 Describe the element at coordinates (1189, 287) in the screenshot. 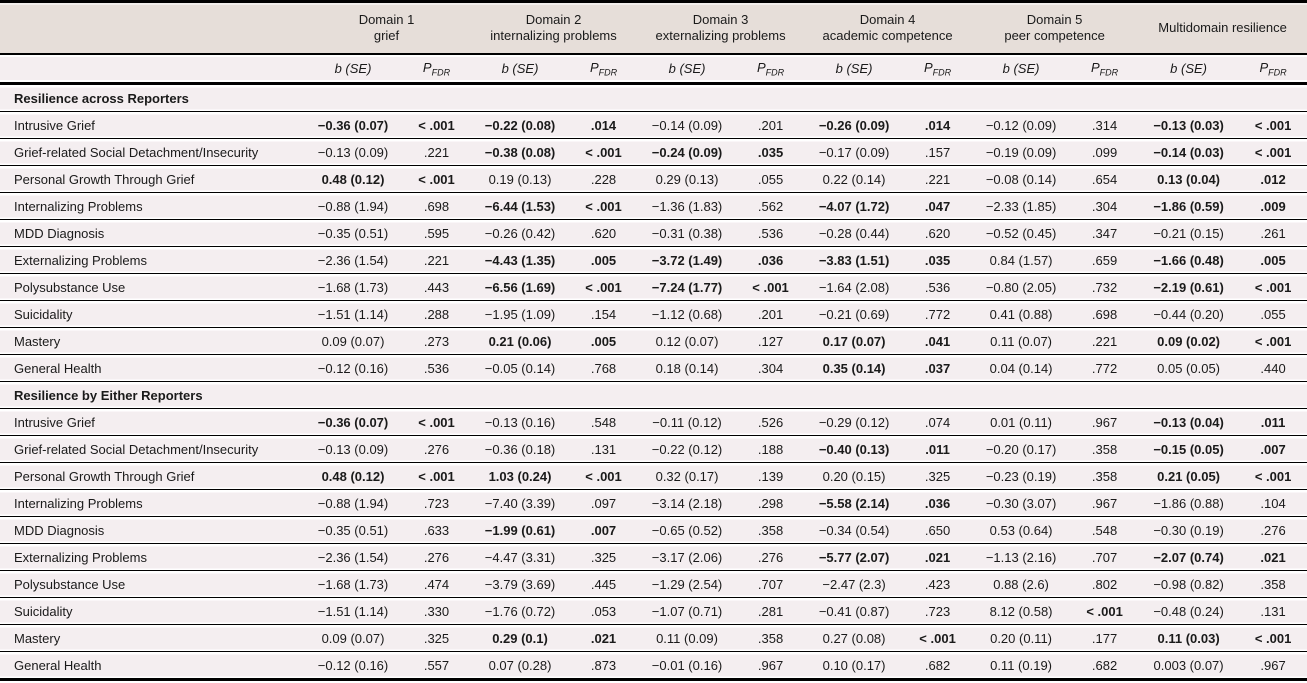

I see `b-se-value: −2.19 (0.61)` at that location.